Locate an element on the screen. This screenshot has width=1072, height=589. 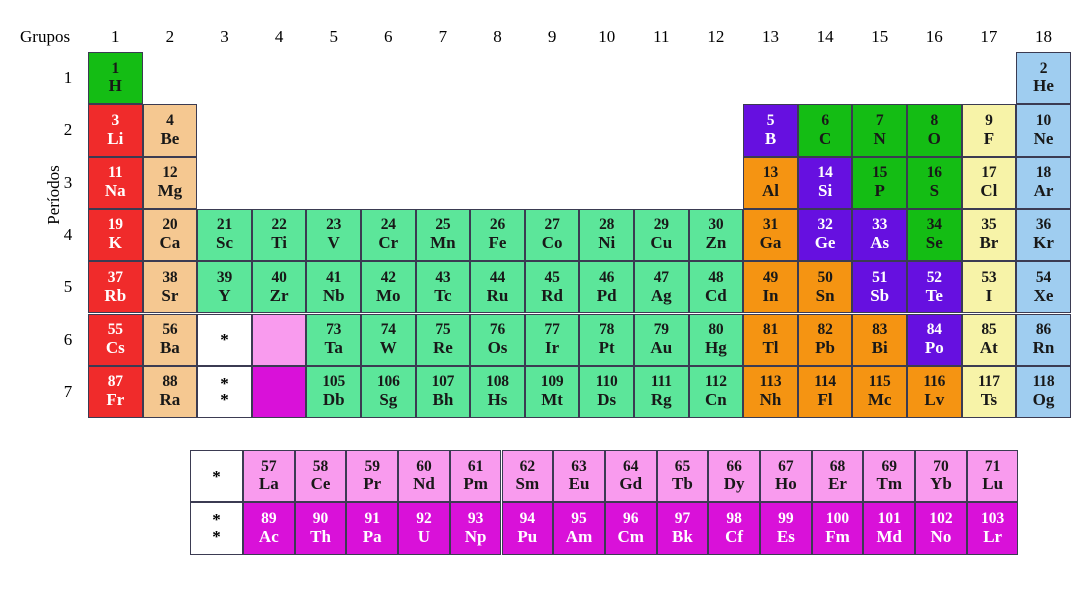
element-cell-Sn: 50 Sn is located at coordinates (825, 287).